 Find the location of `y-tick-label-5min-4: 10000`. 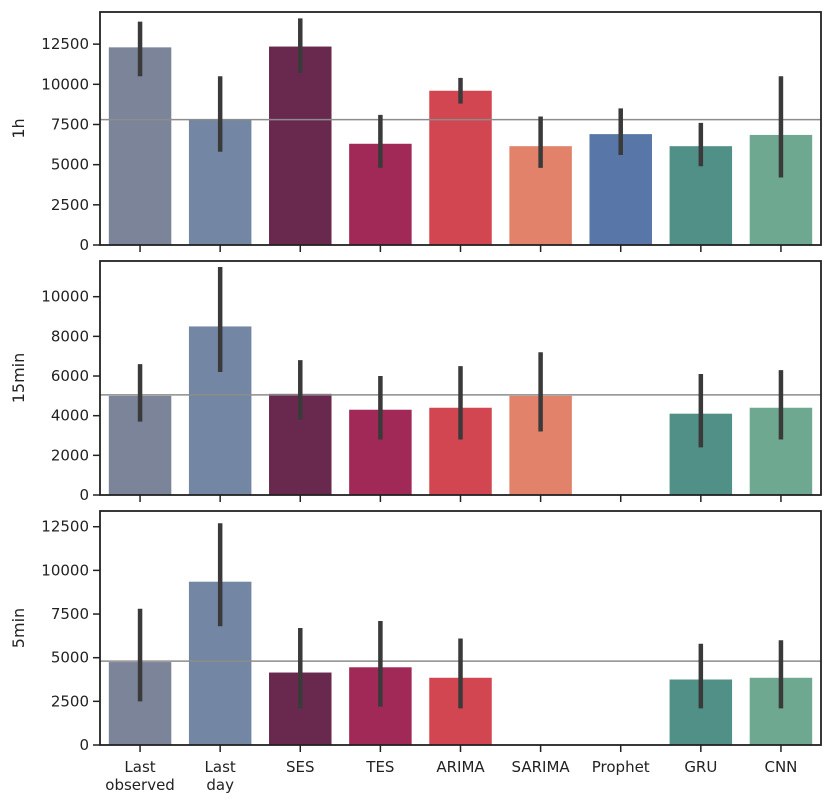

y-tick-label-5min-4: 10000 is located at coordinates (65, 570).